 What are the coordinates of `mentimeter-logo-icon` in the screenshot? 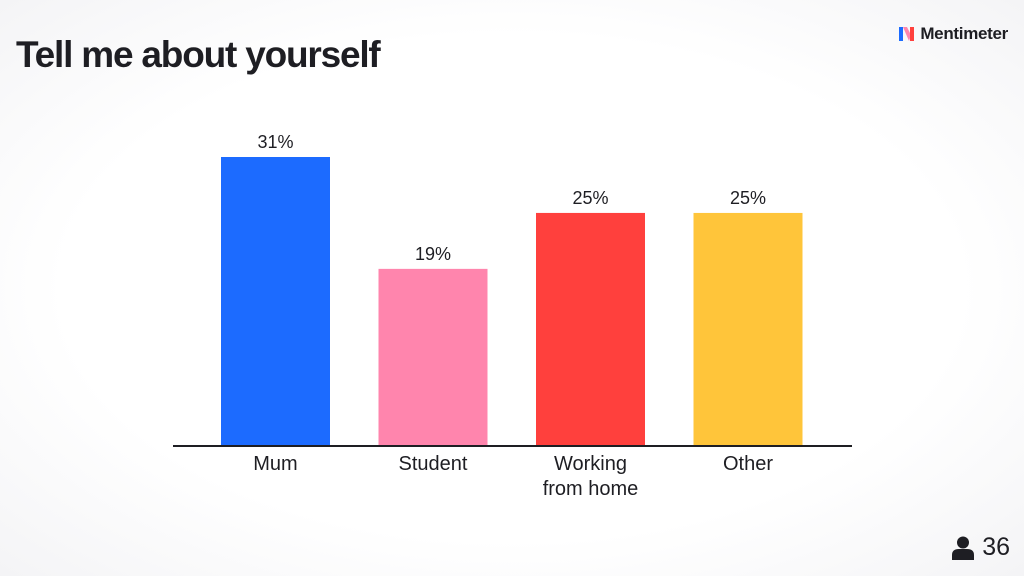 It's located at (907, 34).